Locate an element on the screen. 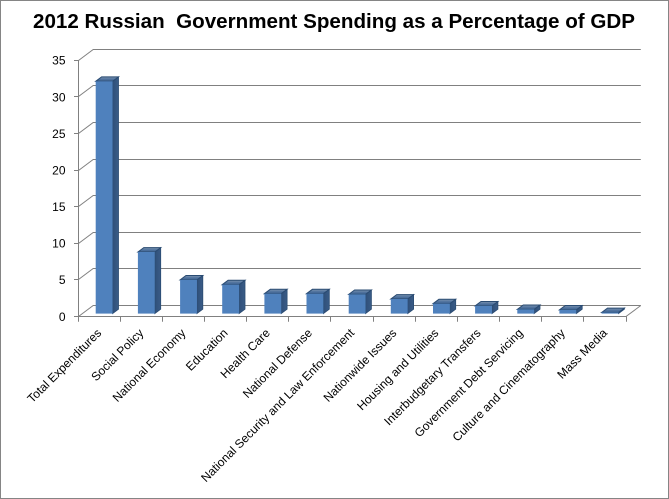 Image resolution: width=669 pixels, height=499 pixels. svg-text: 15 is located at coordinates (59, 207).